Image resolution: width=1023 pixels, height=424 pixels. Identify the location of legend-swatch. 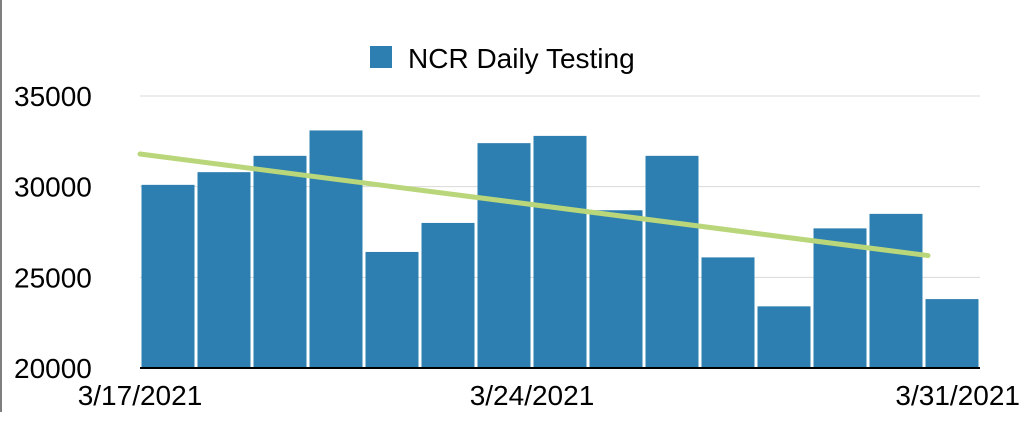
(381, 57).